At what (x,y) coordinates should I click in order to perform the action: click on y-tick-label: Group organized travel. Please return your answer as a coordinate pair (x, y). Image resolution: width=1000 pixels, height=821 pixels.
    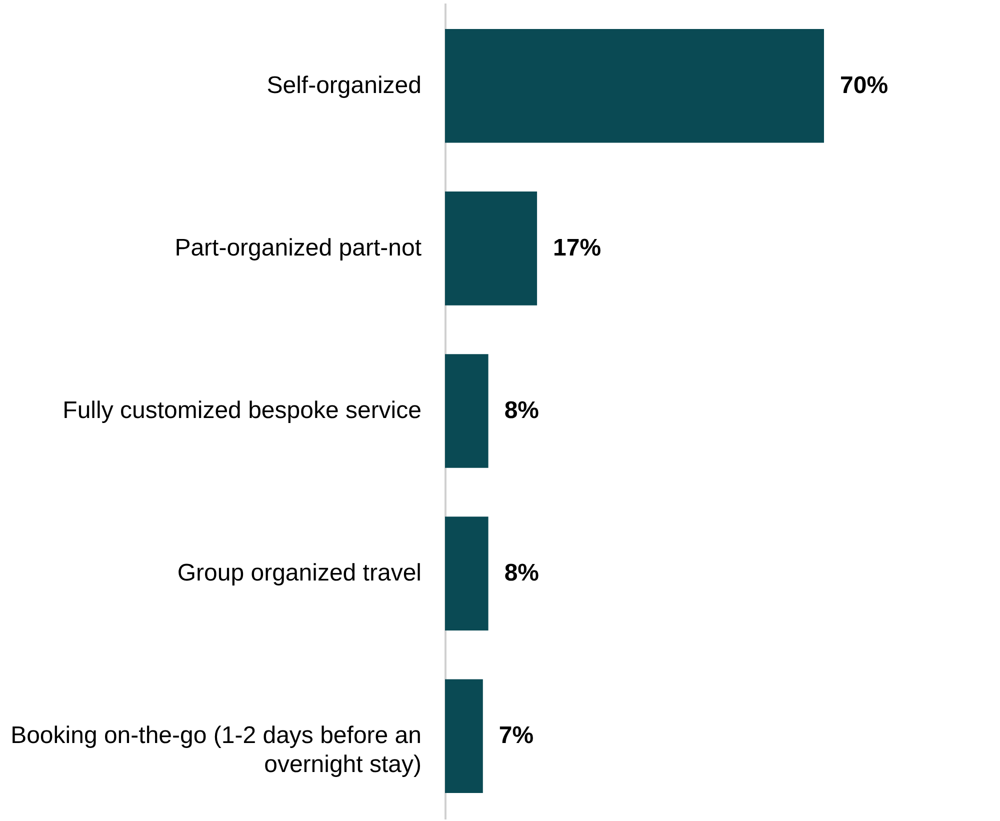
    Looking at the image, I should click on (299, 573).